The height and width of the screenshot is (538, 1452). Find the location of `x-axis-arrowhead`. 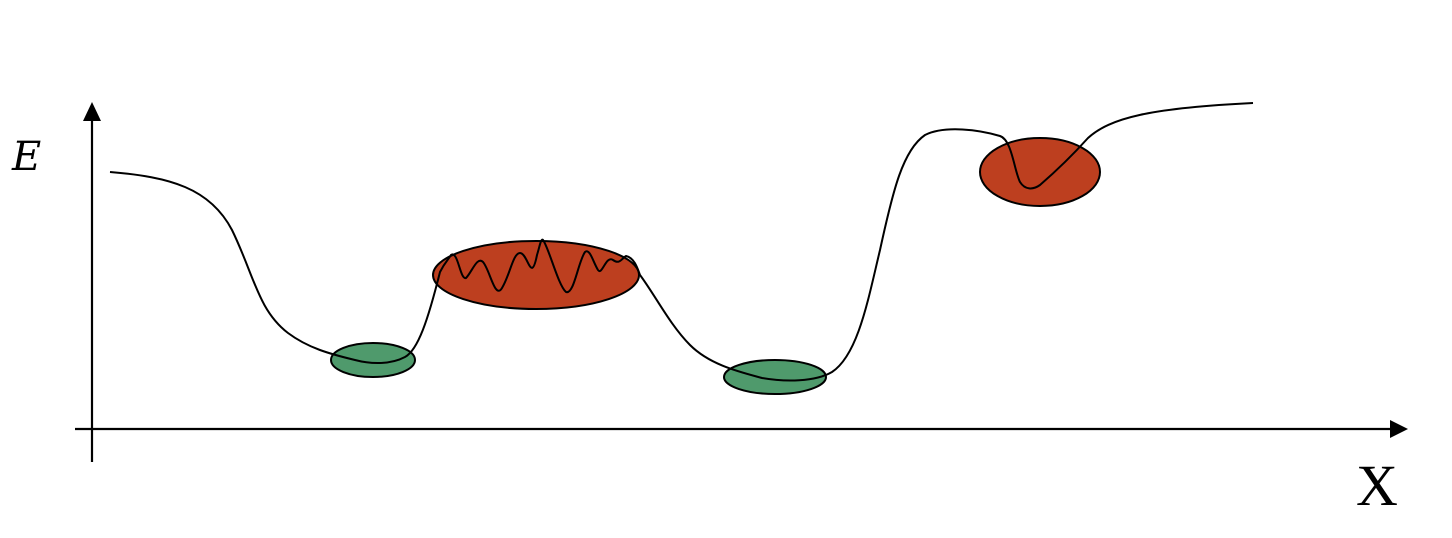

x-axis-arrowhead is located at coordinates (1399, 429).